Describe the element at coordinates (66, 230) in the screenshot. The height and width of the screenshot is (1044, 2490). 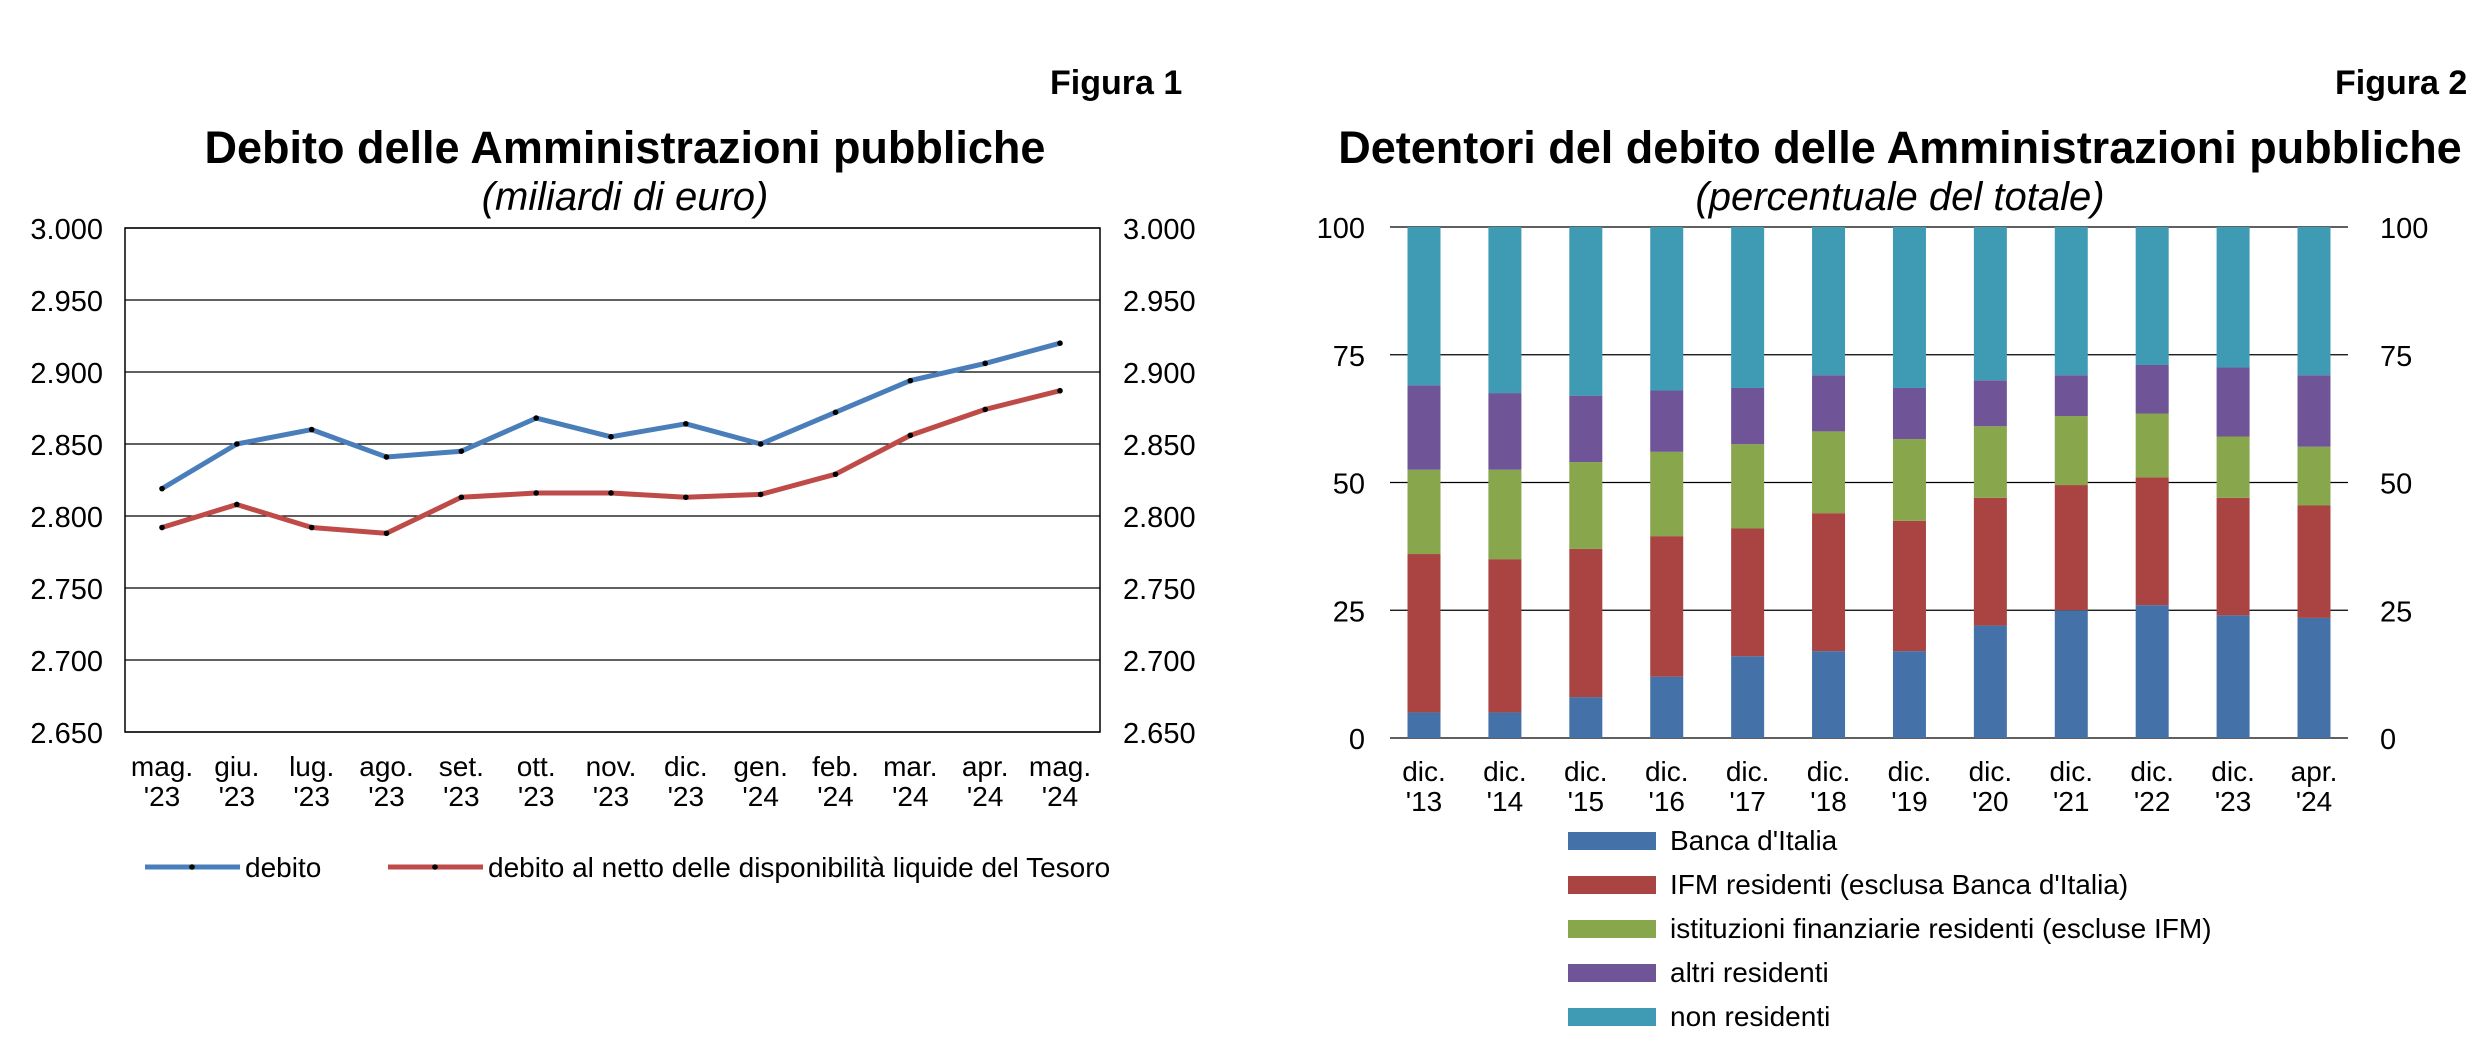
I see `y-tick-label-left: 3.000` at that location.